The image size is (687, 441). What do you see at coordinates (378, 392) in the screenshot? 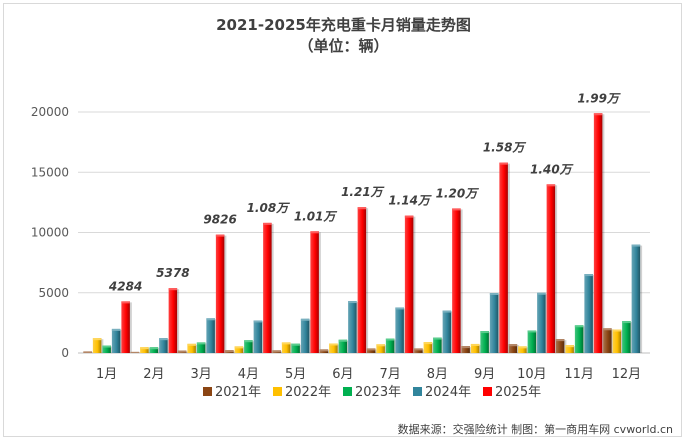
I see `legend-label: 2023年` at bounding box center [378, 392].